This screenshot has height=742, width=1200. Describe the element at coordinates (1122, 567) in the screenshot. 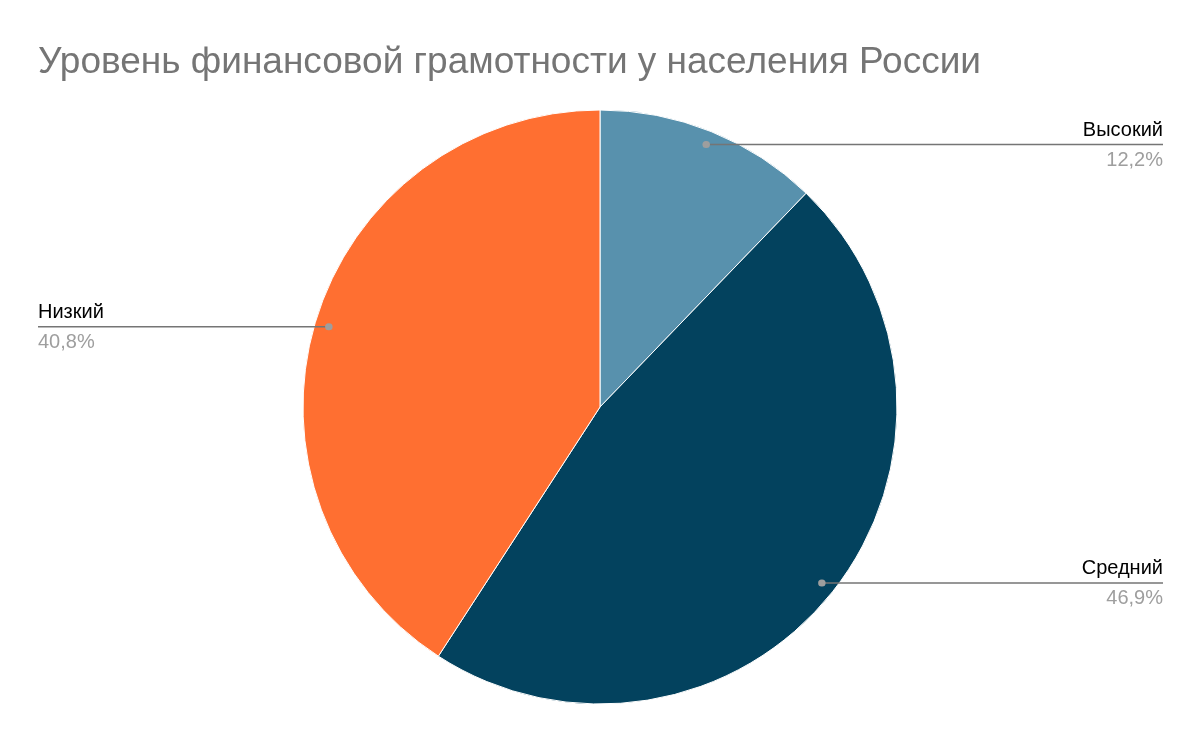

I see `slice-label: Средний` at that location.